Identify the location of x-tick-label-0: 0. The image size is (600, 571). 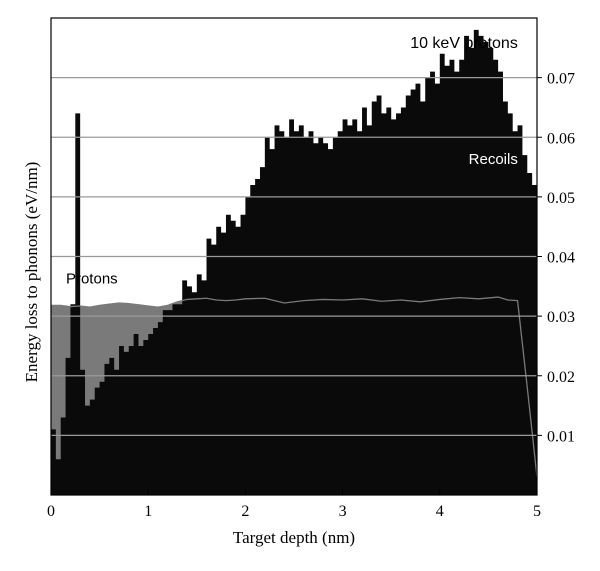
(51, 511).